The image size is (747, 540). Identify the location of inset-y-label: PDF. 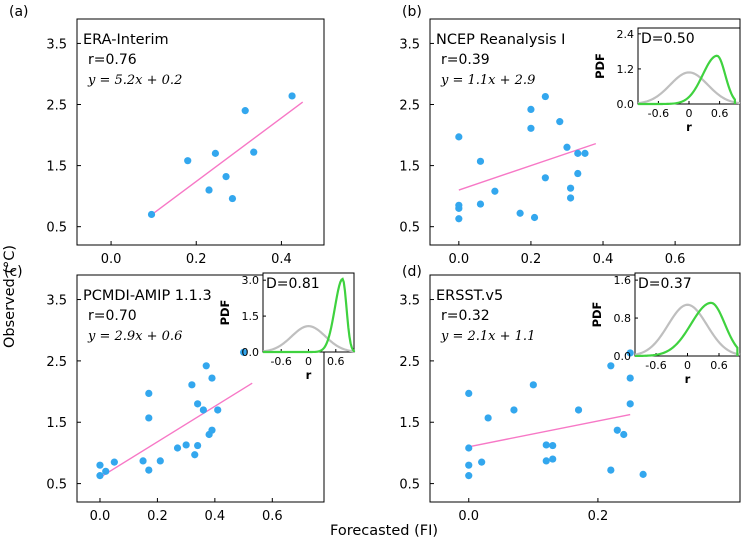
(225, 313).